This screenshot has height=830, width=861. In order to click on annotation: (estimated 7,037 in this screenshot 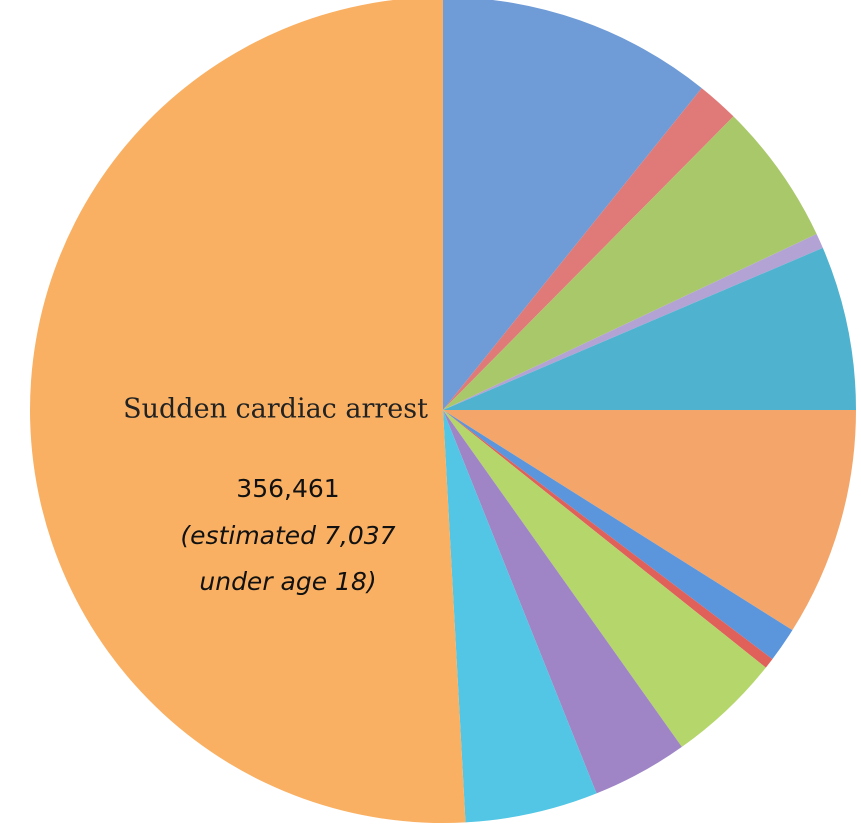, I will do `click(287, 535)`.